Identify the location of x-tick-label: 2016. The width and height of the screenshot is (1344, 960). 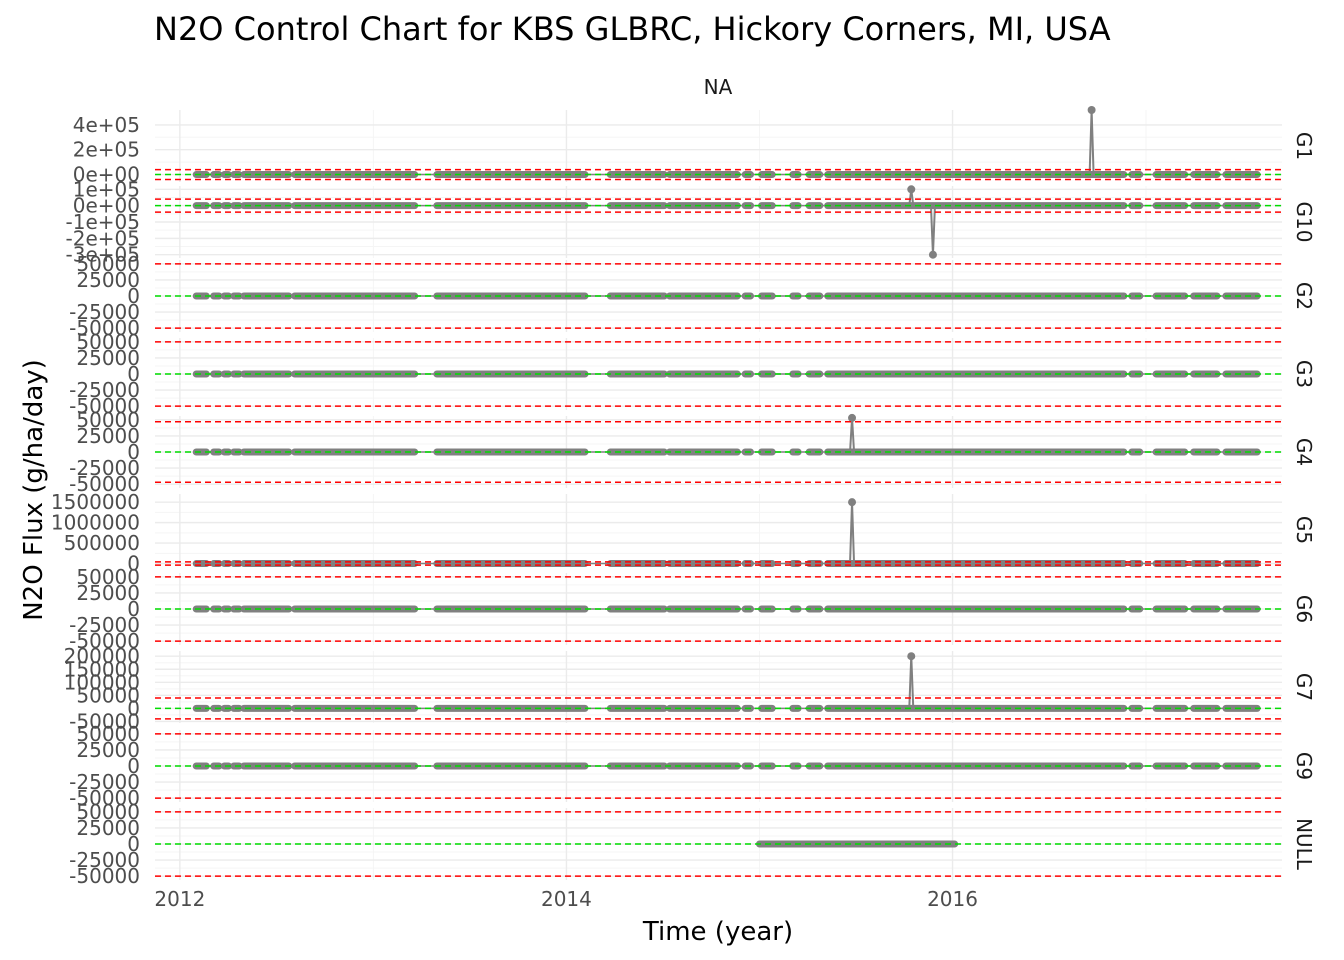
(952, 899).